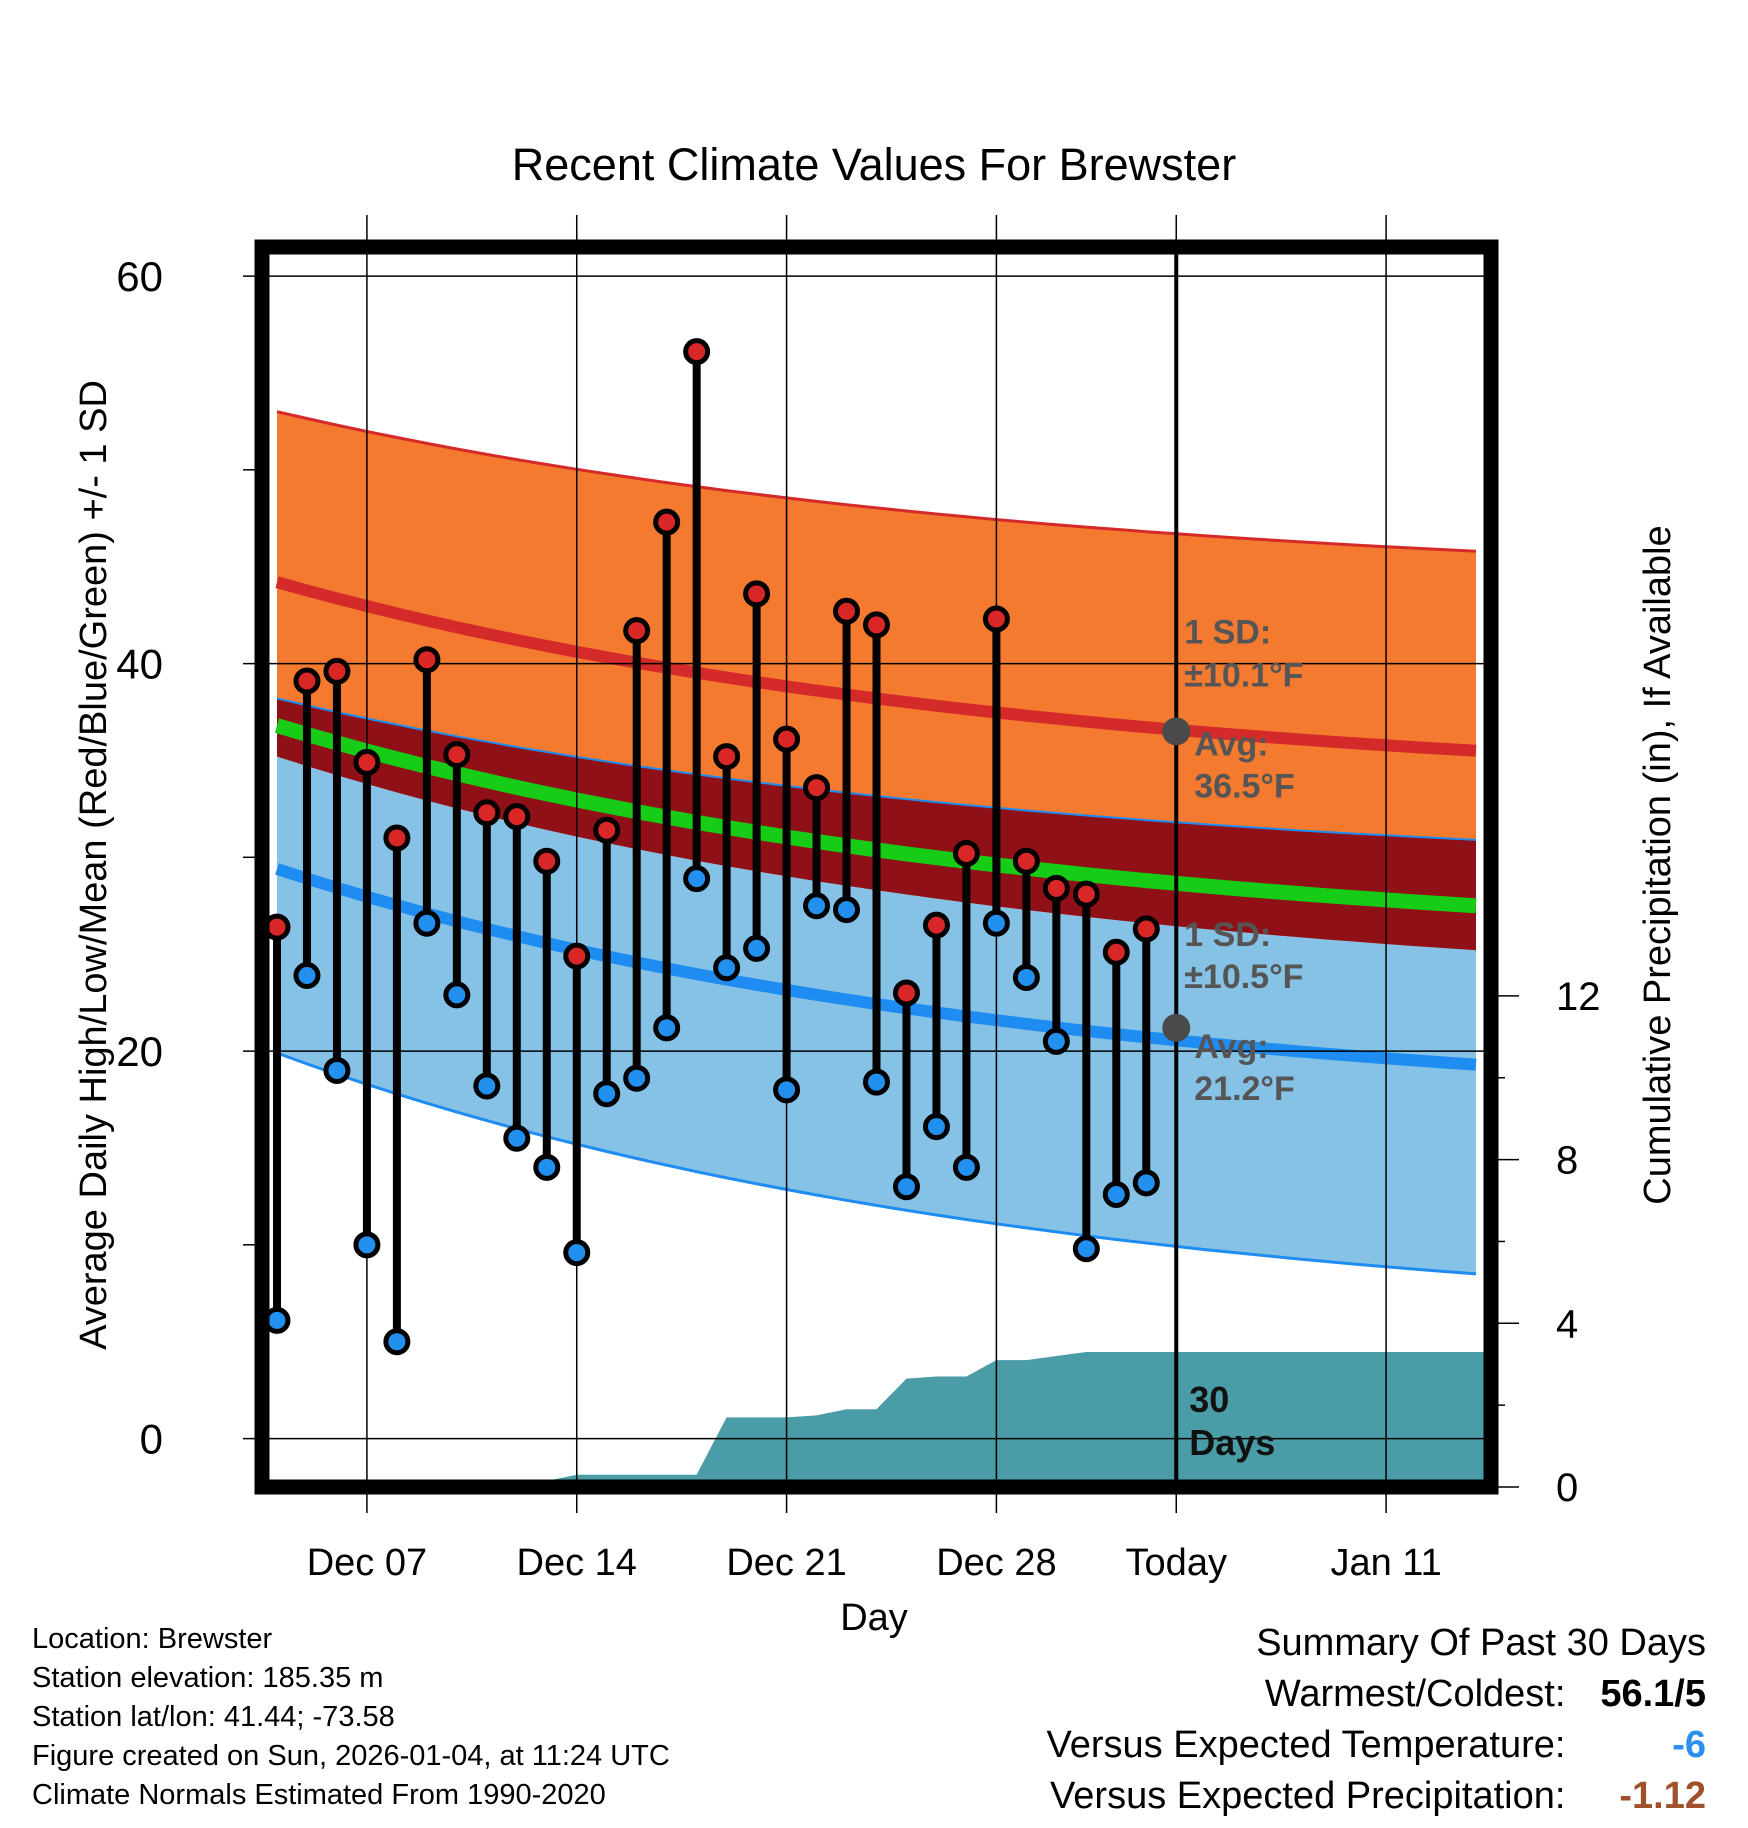  What do you see at coordinates (1231, 744) in the screenshot?
I see `high-avg-label: Avg:` at bounding box center [1231, 744].